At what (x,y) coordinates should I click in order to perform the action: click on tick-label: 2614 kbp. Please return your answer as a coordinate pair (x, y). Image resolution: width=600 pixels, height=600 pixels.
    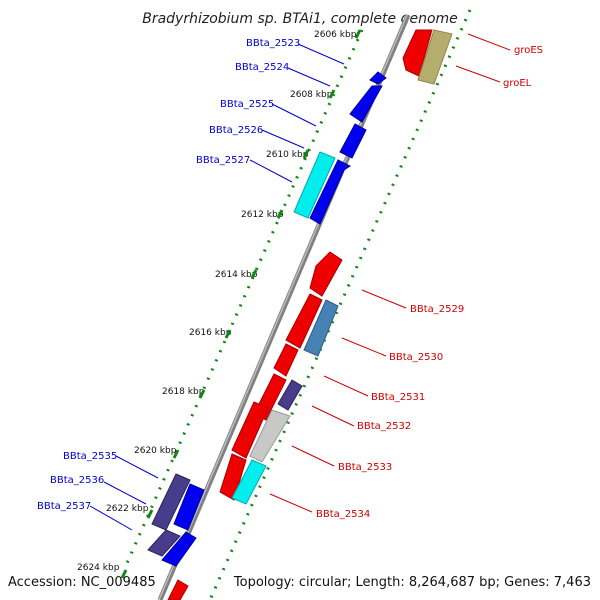
    Looking at the image, I should click on (236, 275).